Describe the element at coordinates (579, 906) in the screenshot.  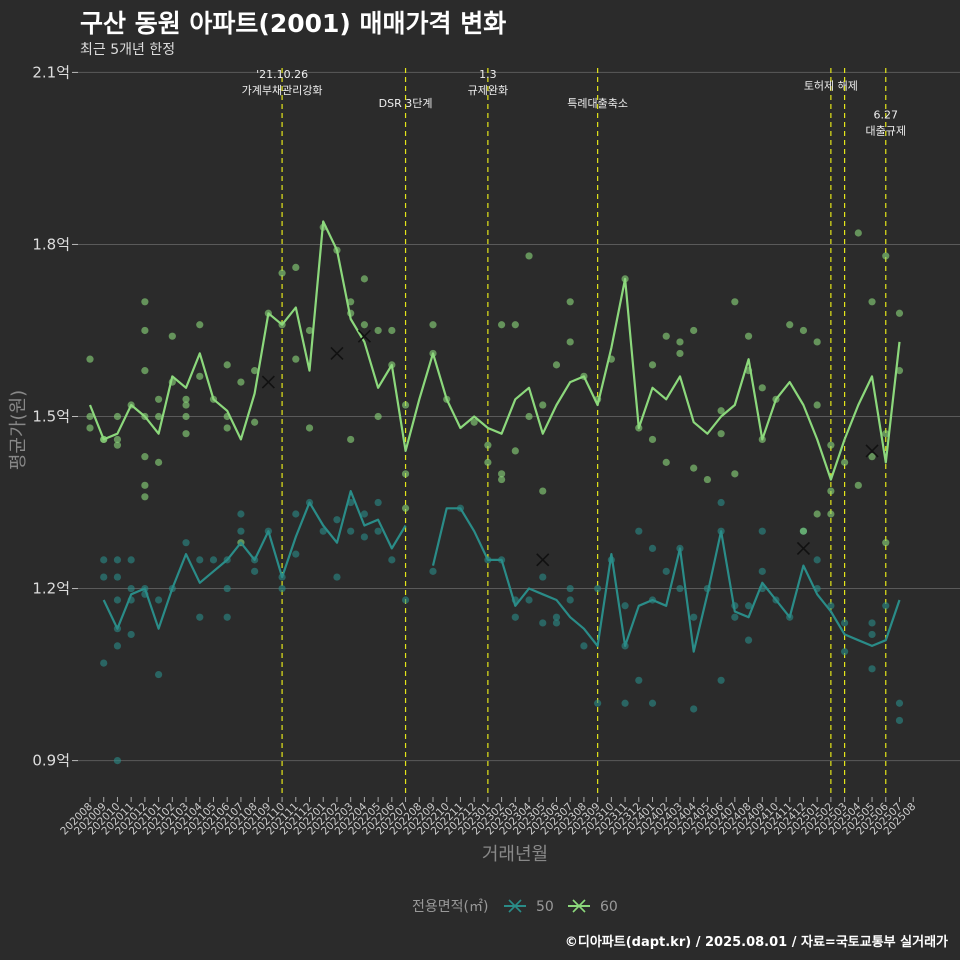
I see `legend-key-x` at that location.